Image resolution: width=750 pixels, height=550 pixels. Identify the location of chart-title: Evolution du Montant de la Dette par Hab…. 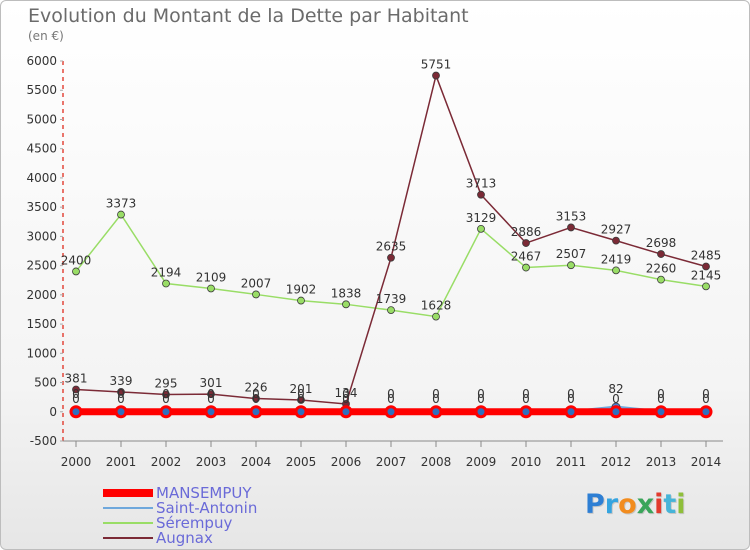
(248, 16).